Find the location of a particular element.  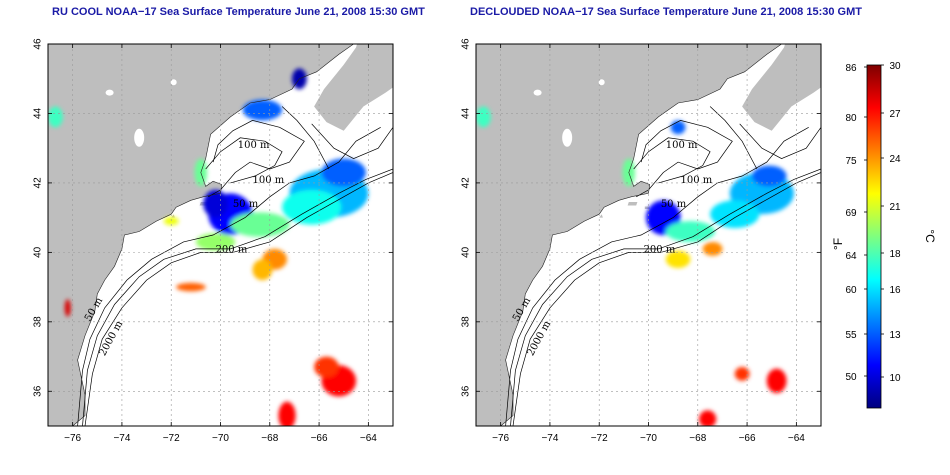

fahrenheit-tick-label: 86 is located at coordinates (851, 68).